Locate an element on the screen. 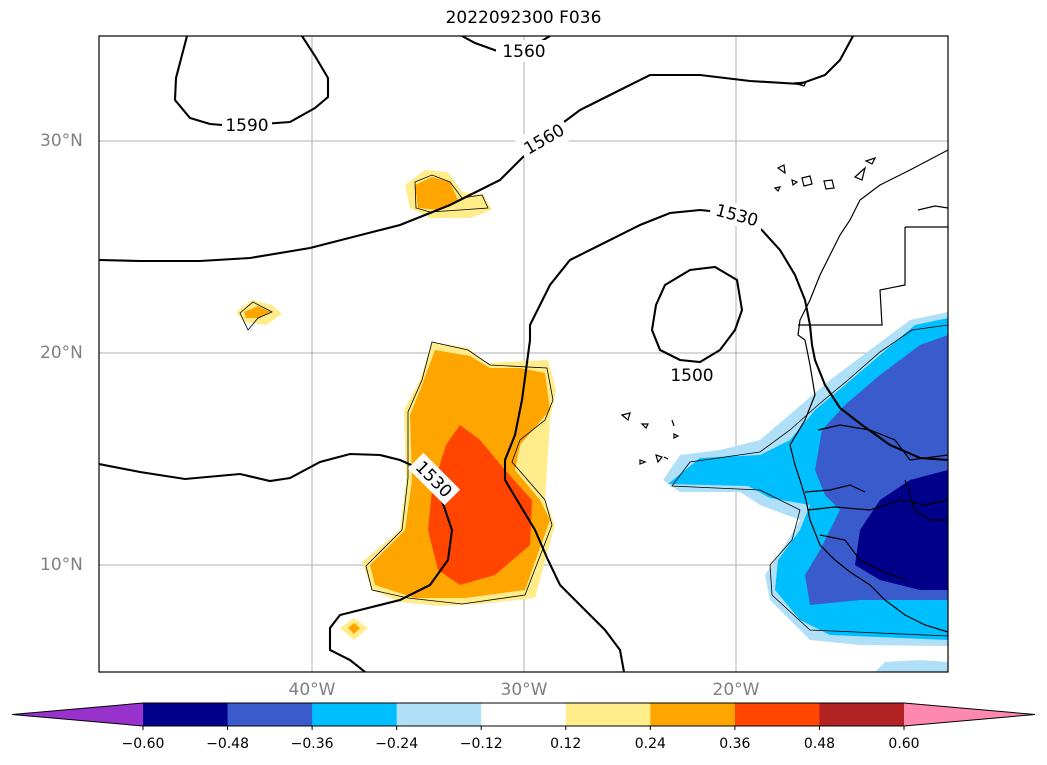  contour-label-1530-north: 1530 is located at coordinates (736, 216).